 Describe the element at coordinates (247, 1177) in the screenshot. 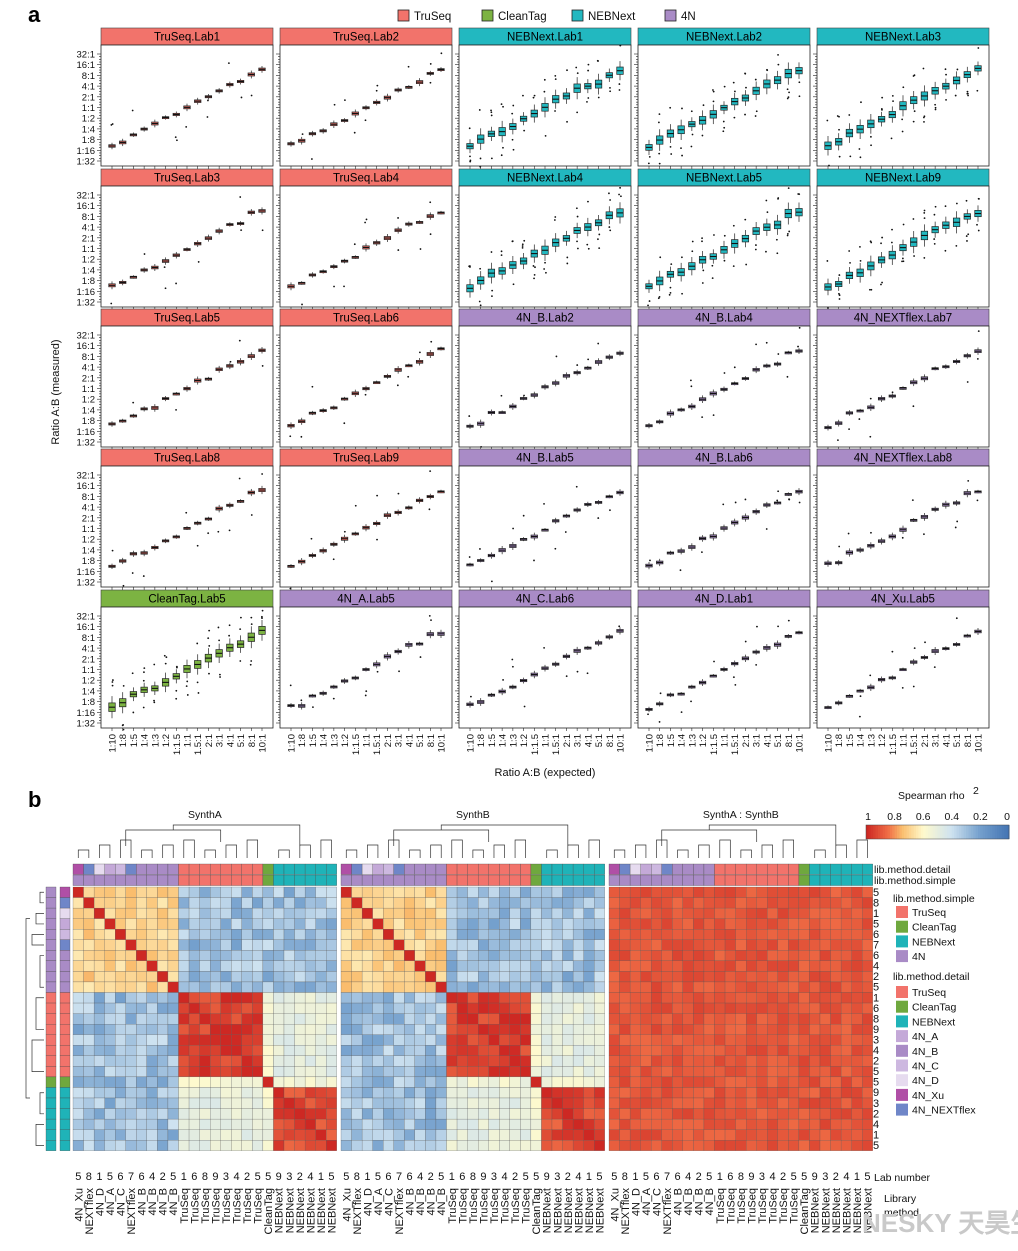

I see `lab-number-label: 2` at that location.